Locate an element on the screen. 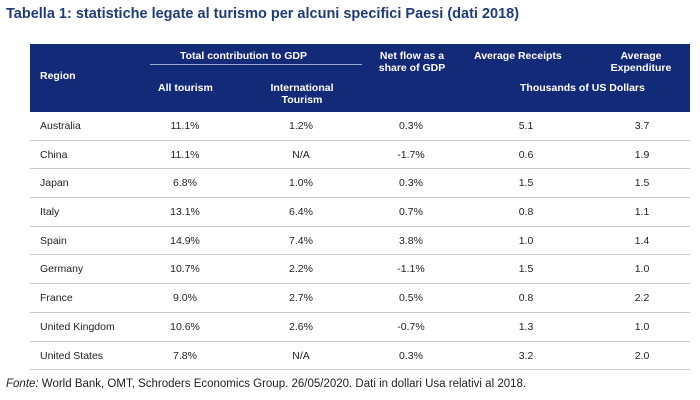 The width and height of the screenshot is (700, 400). header-divider is located at coordinates (256, 64).